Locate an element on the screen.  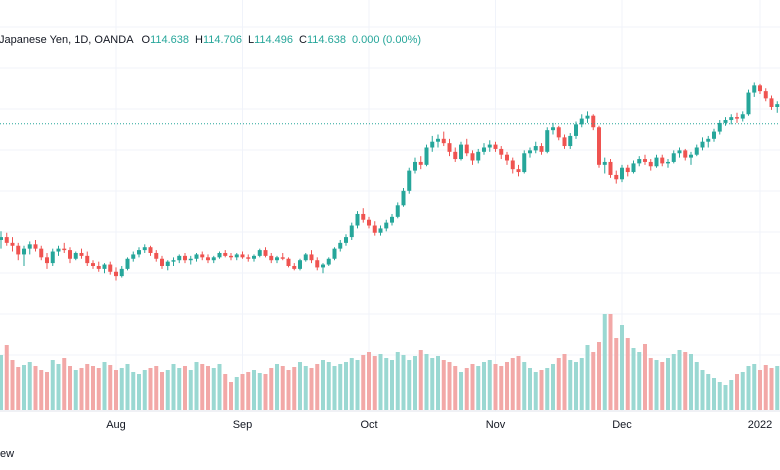
symbol-label: Japanese Yen, 1D, OANDA is located at coordinates (67, 40).